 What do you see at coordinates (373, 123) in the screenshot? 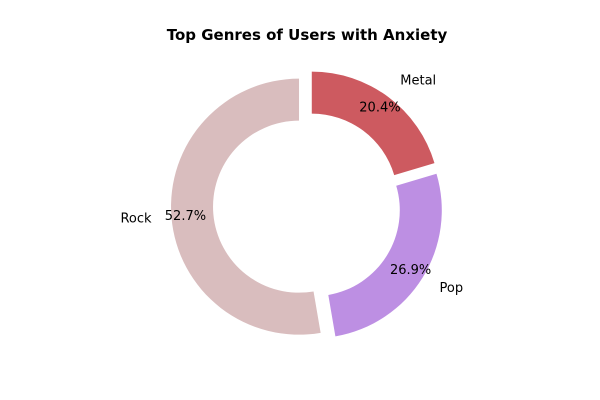
I see `slice-metal` at bounding box center [373, 123].